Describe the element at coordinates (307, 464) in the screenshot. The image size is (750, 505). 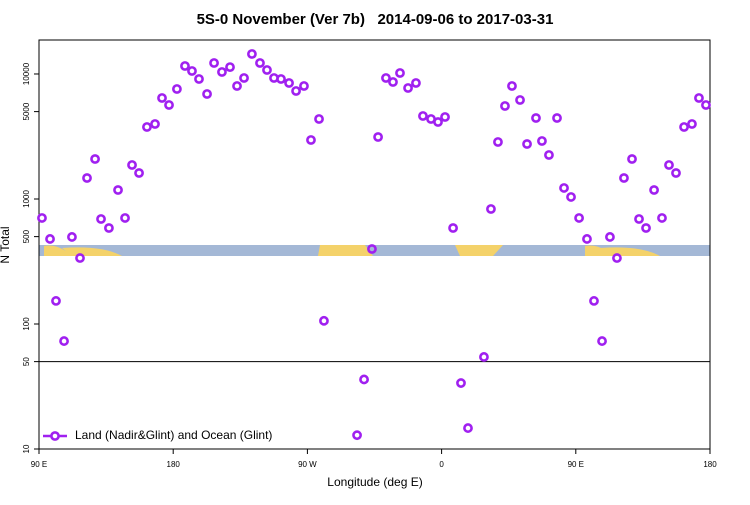
I see `x-tick-label: 90 W` at that location.